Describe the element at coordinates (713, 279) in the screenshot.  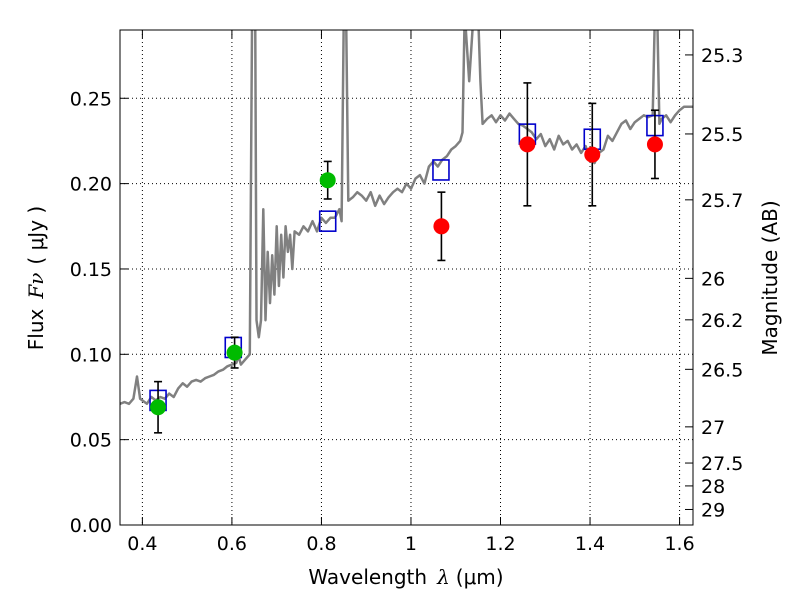
I see `y2-tick-label: 26` at that location.